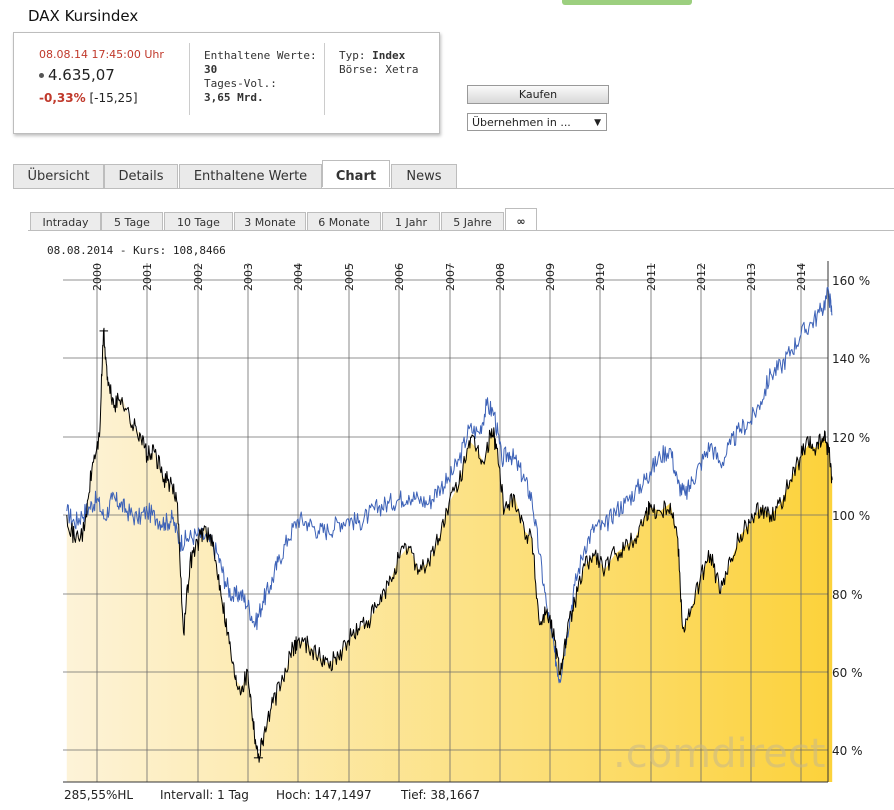 This screenshot has height=810, width=894. Describe the element at coordinates (349, 277) in the screenshot. I see `x-tick-label: 2005` at that location.